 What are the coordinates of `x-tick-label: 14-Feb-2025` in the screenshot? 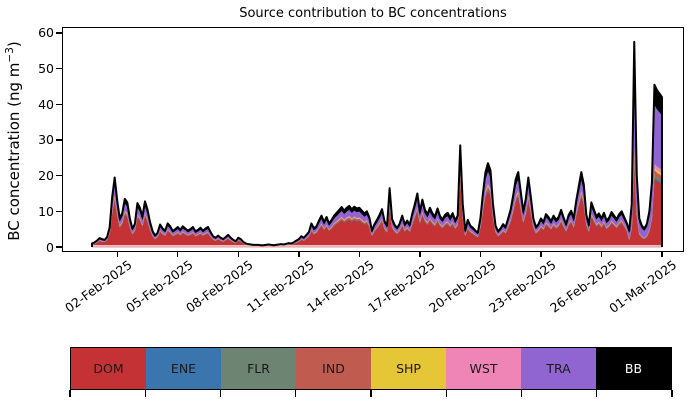 It's located at (341, 286).